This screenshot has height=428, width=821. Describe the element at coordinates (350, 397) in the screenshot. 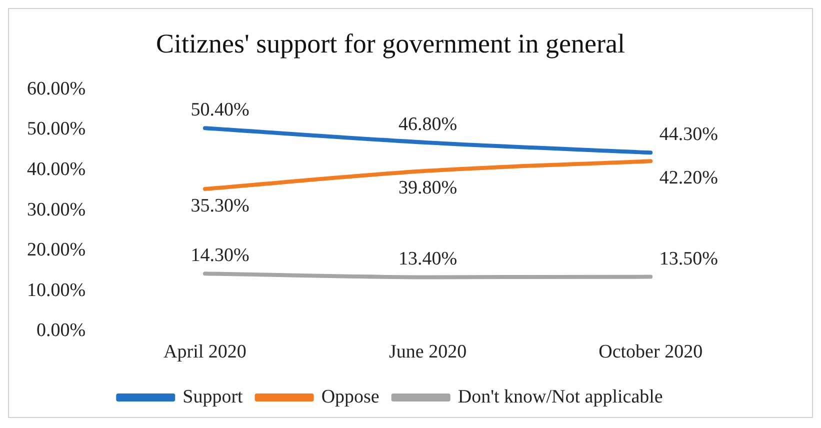

I see `legend-label: Oppose` at that location.